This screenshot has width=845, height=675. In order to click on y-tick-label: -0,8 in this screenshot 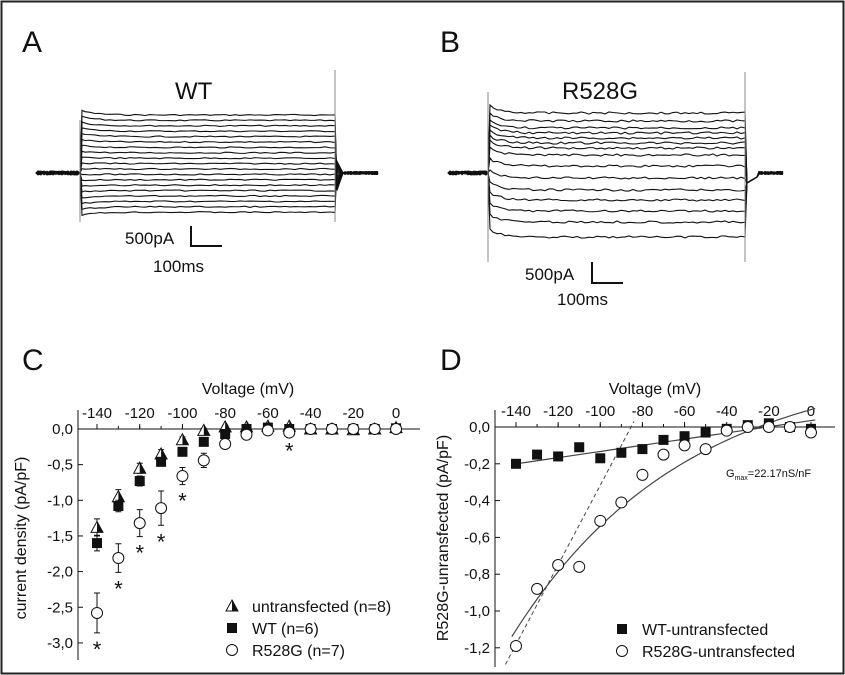, I will do `click(477, 574)`.